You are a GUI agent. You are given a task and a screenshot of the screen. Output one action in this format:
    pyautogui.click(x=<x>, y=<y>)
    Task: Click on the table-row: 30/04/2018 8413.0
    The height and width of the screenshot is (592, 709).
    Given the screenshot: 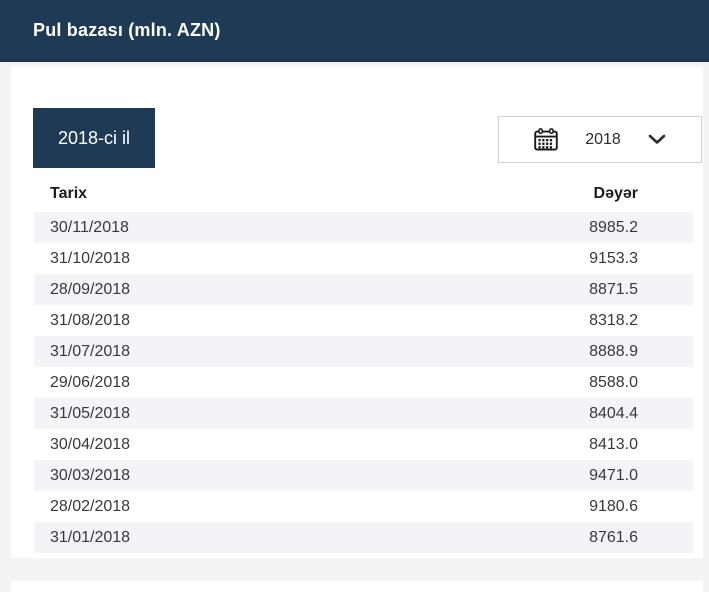 What is the action you would take?
    pyautogui.click(x=363, y=444)
    